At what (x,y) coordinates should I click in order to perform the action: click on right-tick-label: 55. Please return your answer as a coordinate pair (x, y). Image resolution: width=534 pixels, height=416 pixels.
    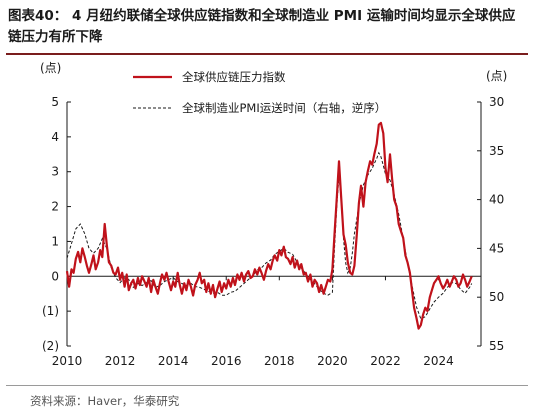
    Looking at the image, I should click on (496, 346).